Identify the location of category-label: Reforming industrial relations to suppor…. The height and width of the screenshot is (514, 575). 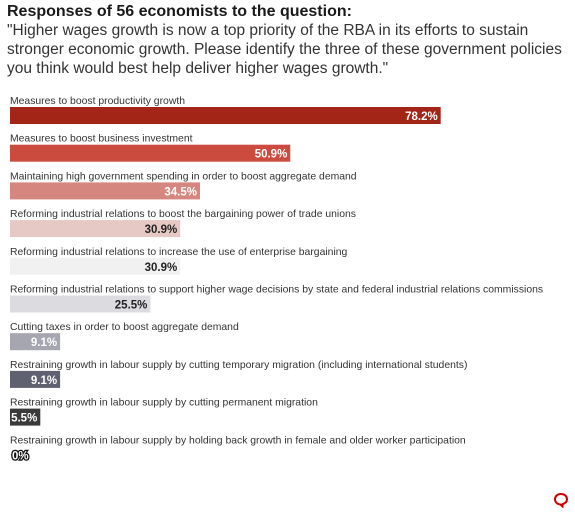
(276, 290).